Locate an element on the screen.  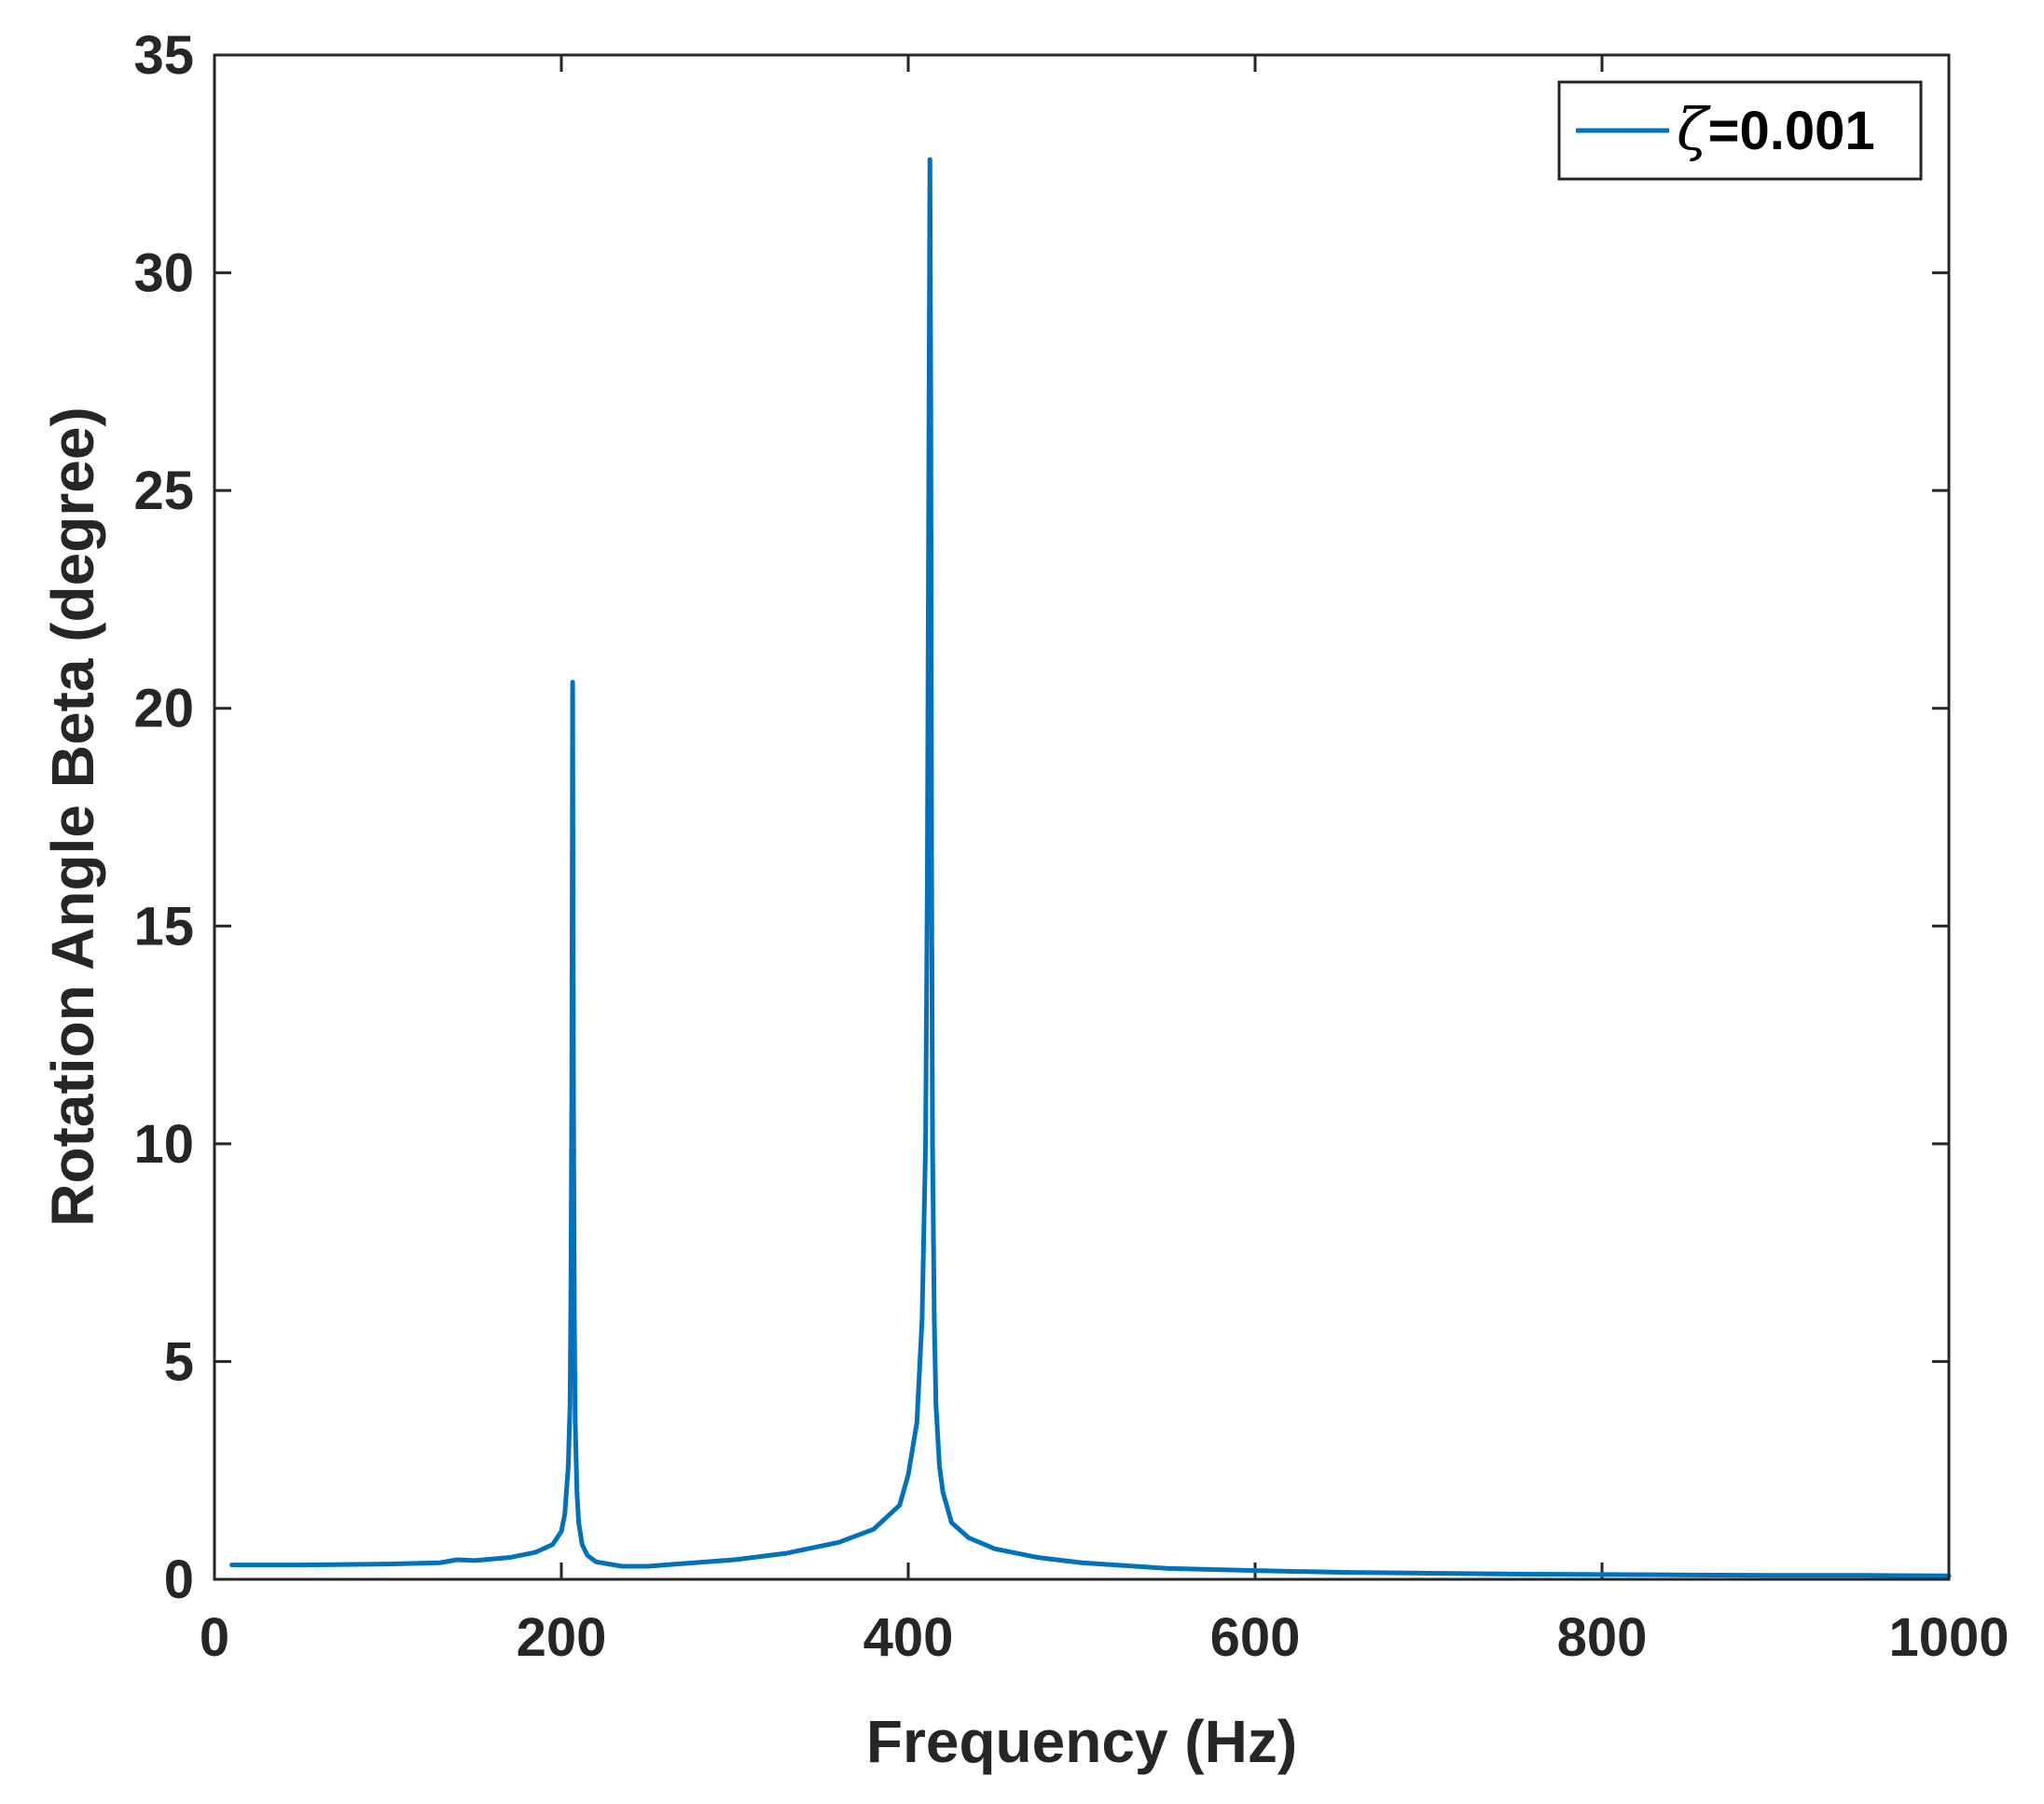
y-tick-label: 5 is located at coordinates (179, 1361).